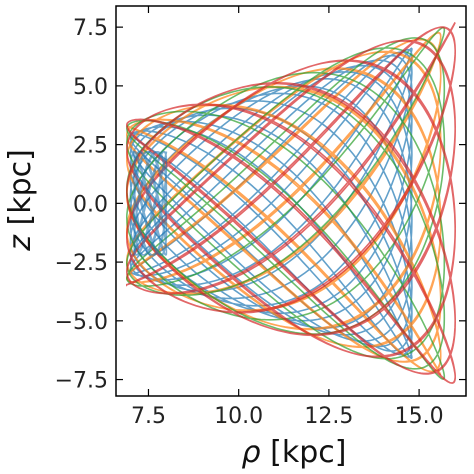 This screenshot has width=474, height=474. Describe the element at coordinates (90, 28) in the screenshot. I see `y-tick-label: 7.5` at that location.